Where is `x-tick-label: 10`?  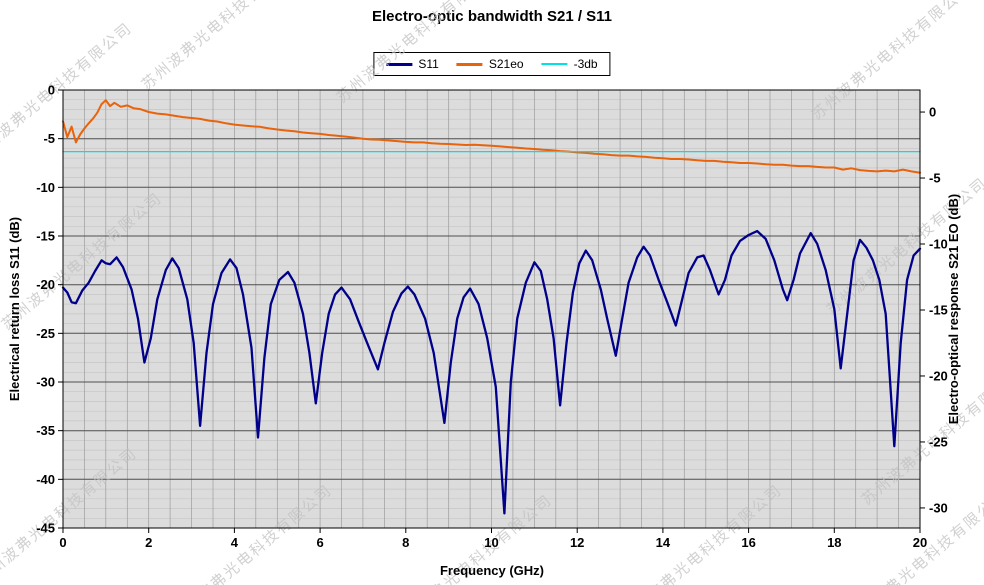 x-tick-label: 10 is located at coordinates (491, 542).